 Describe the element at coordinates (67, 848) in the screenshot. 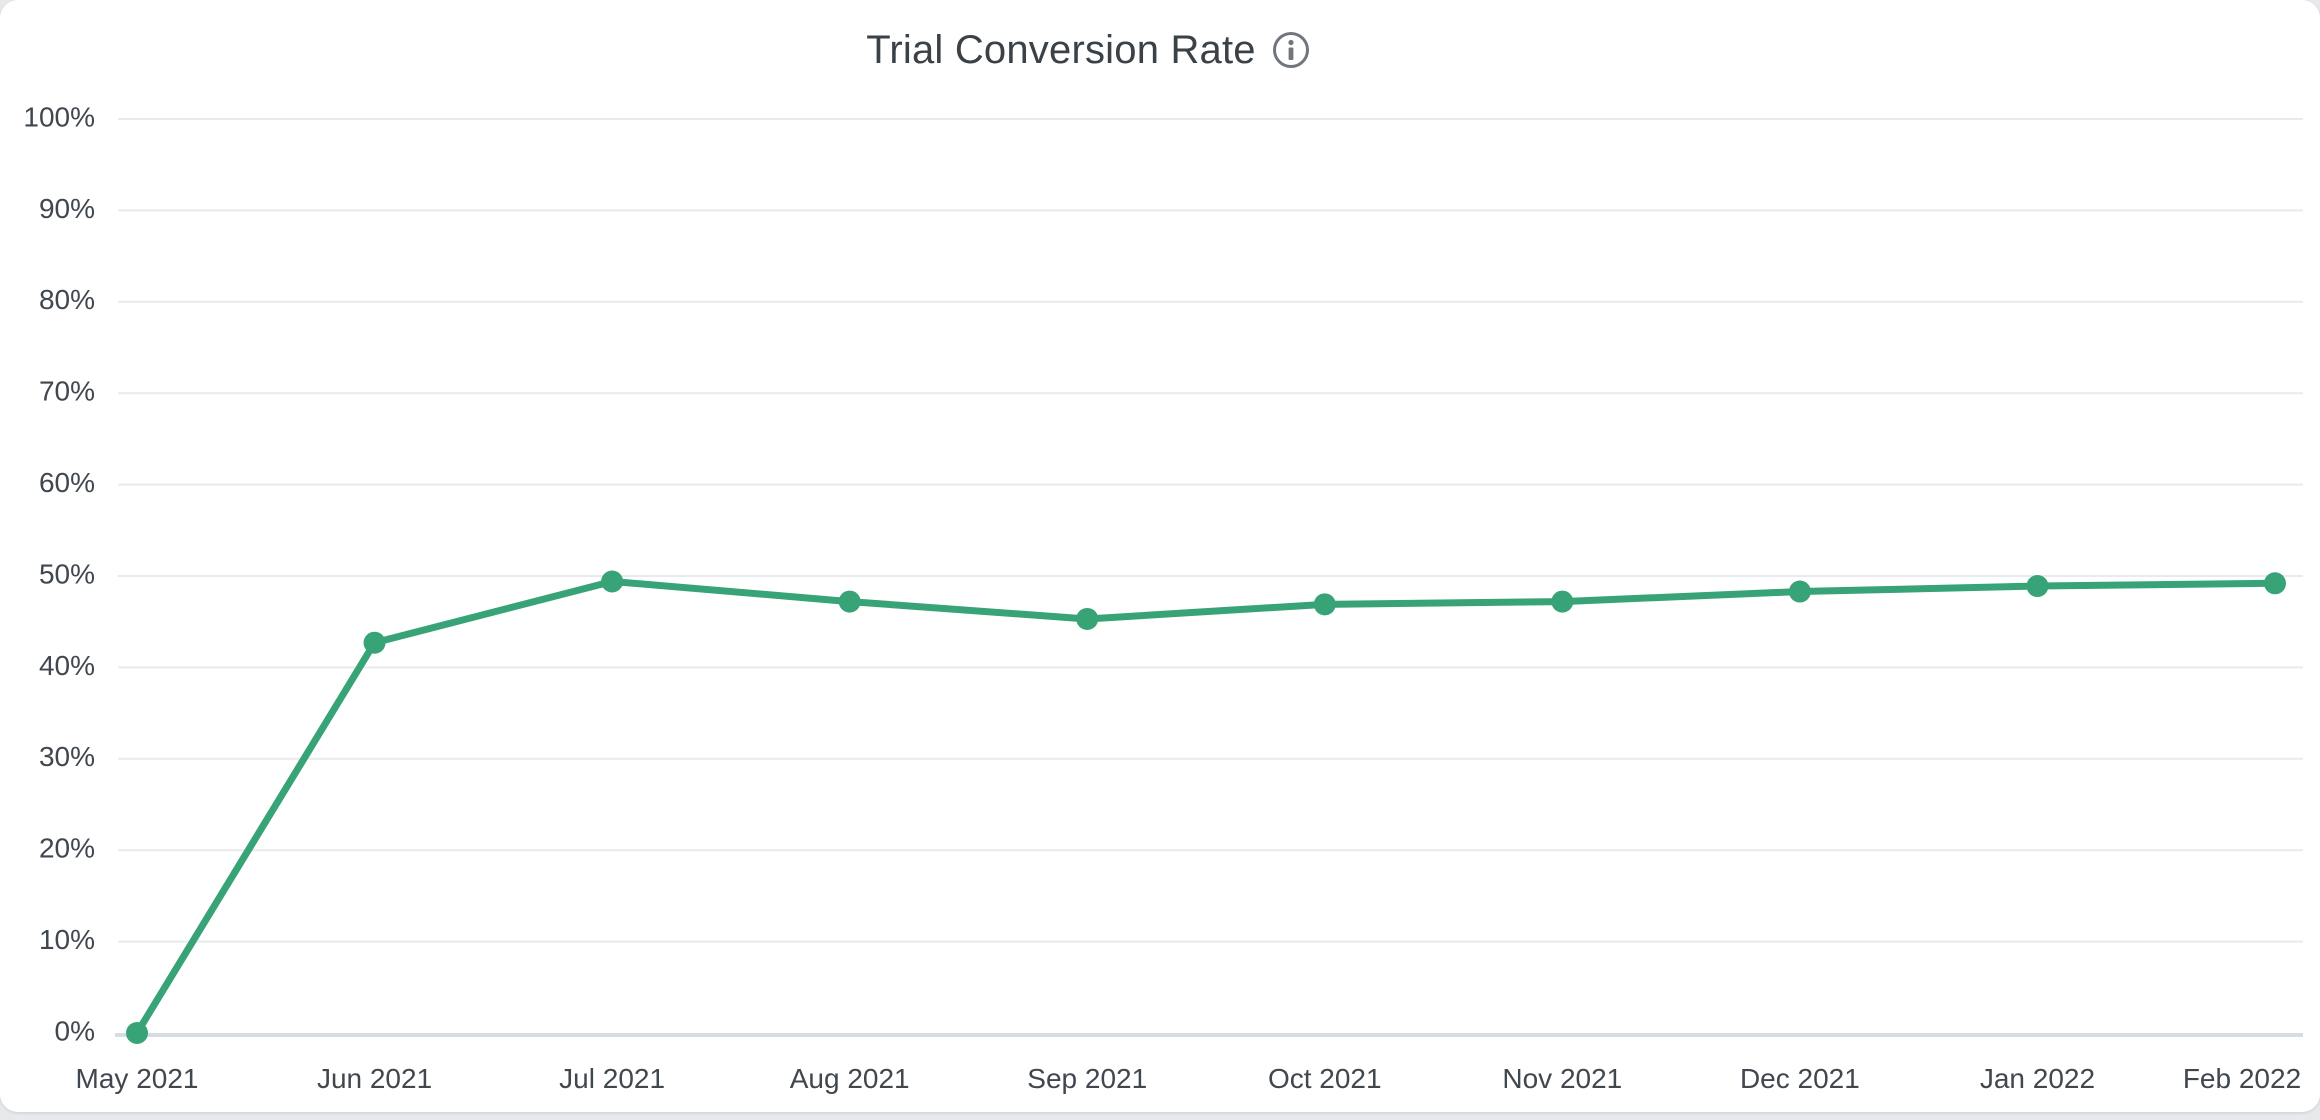

I see `y-tick-label: 20%` at that location.